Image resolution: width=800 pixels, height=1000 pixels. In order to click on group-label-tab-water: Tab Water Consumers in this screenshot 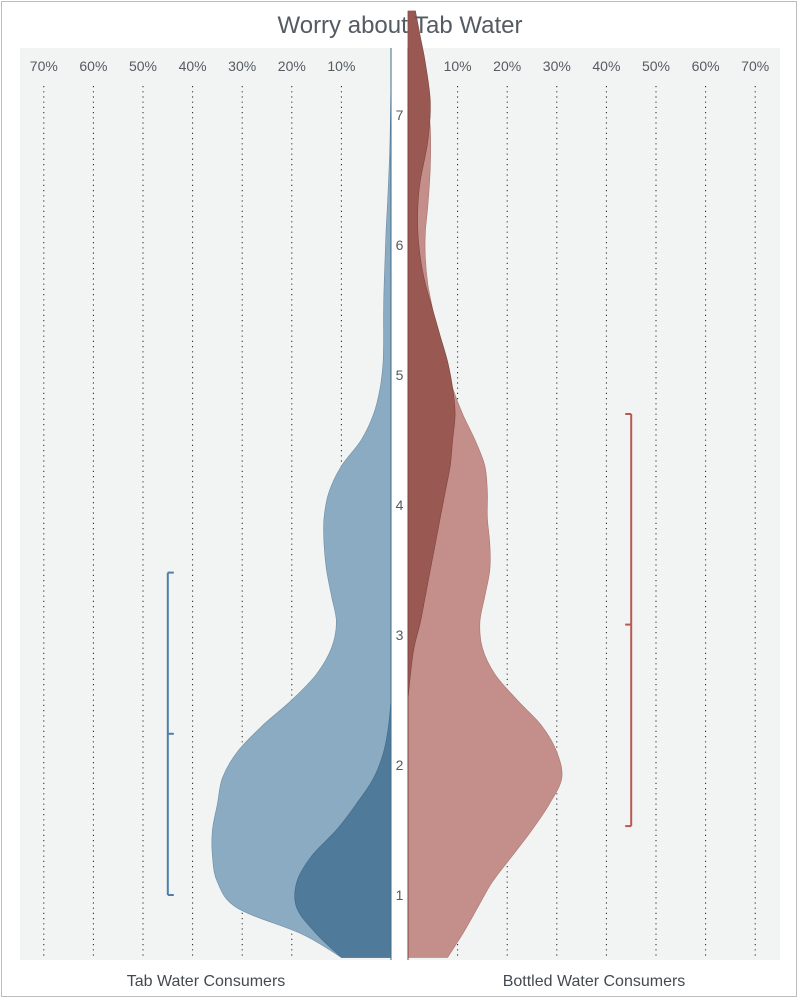, I will do `click(206, 981)`.